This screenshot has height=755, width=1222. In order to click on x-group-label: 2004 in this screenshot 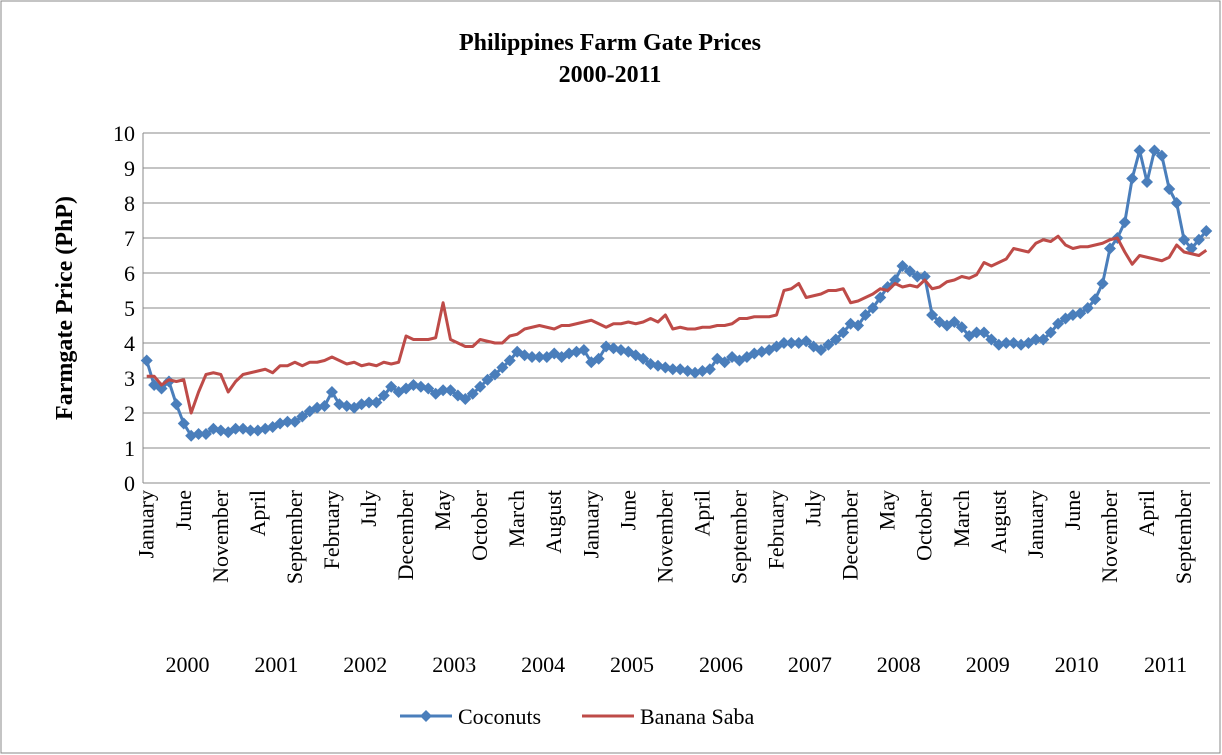, I will do `click(543, 664)`.